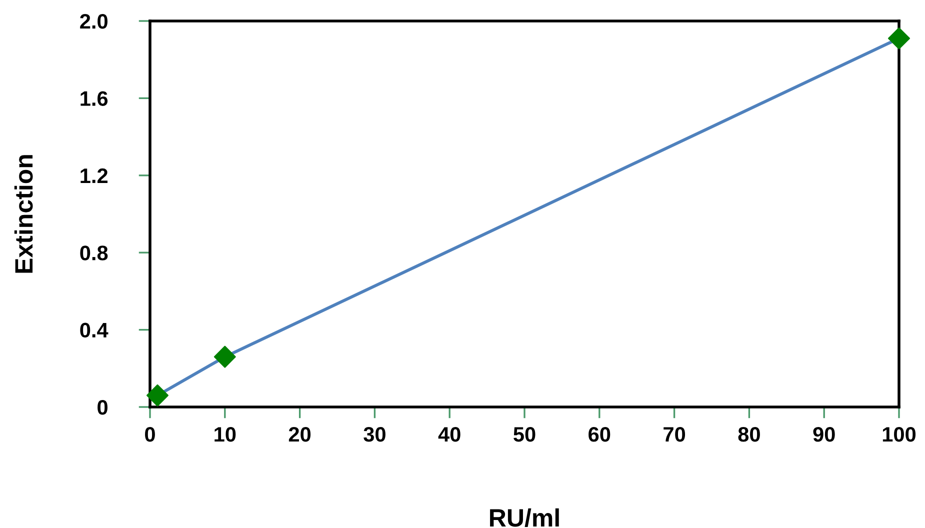 Image resolution: width=925 pixels, height=528 pixels. Describe the element at coordinates (524, 517) in the screenshot. I see `x-axis-title: RU/ml` at that location.